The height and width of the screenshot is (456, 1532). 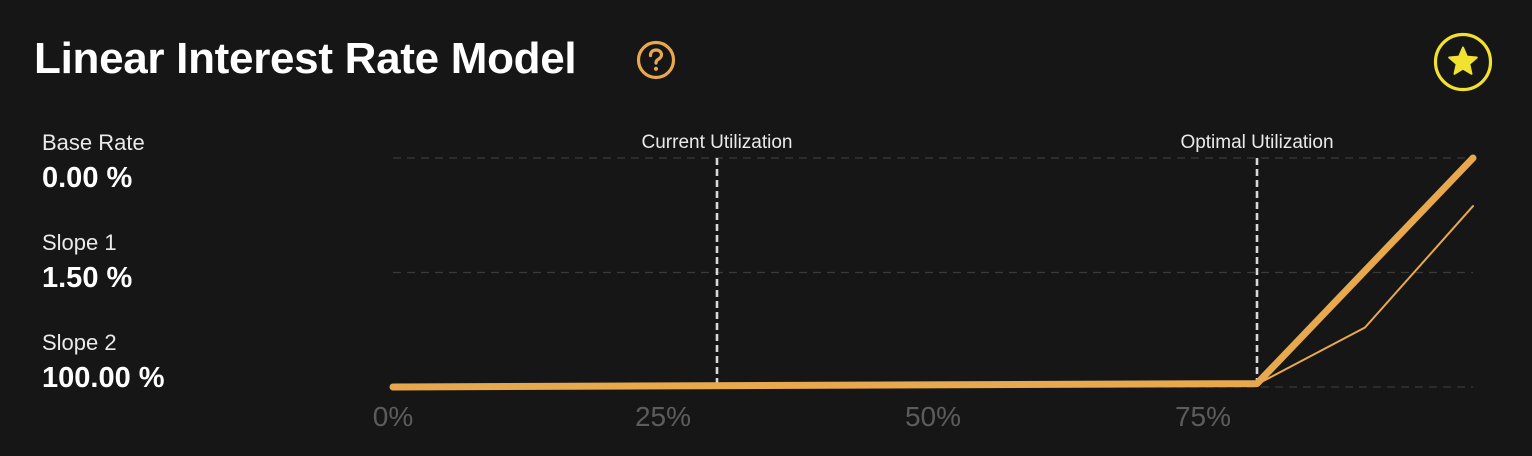 I want to click on utilization-marker-label-0: Current Utilization, so click(x=717, y=142).